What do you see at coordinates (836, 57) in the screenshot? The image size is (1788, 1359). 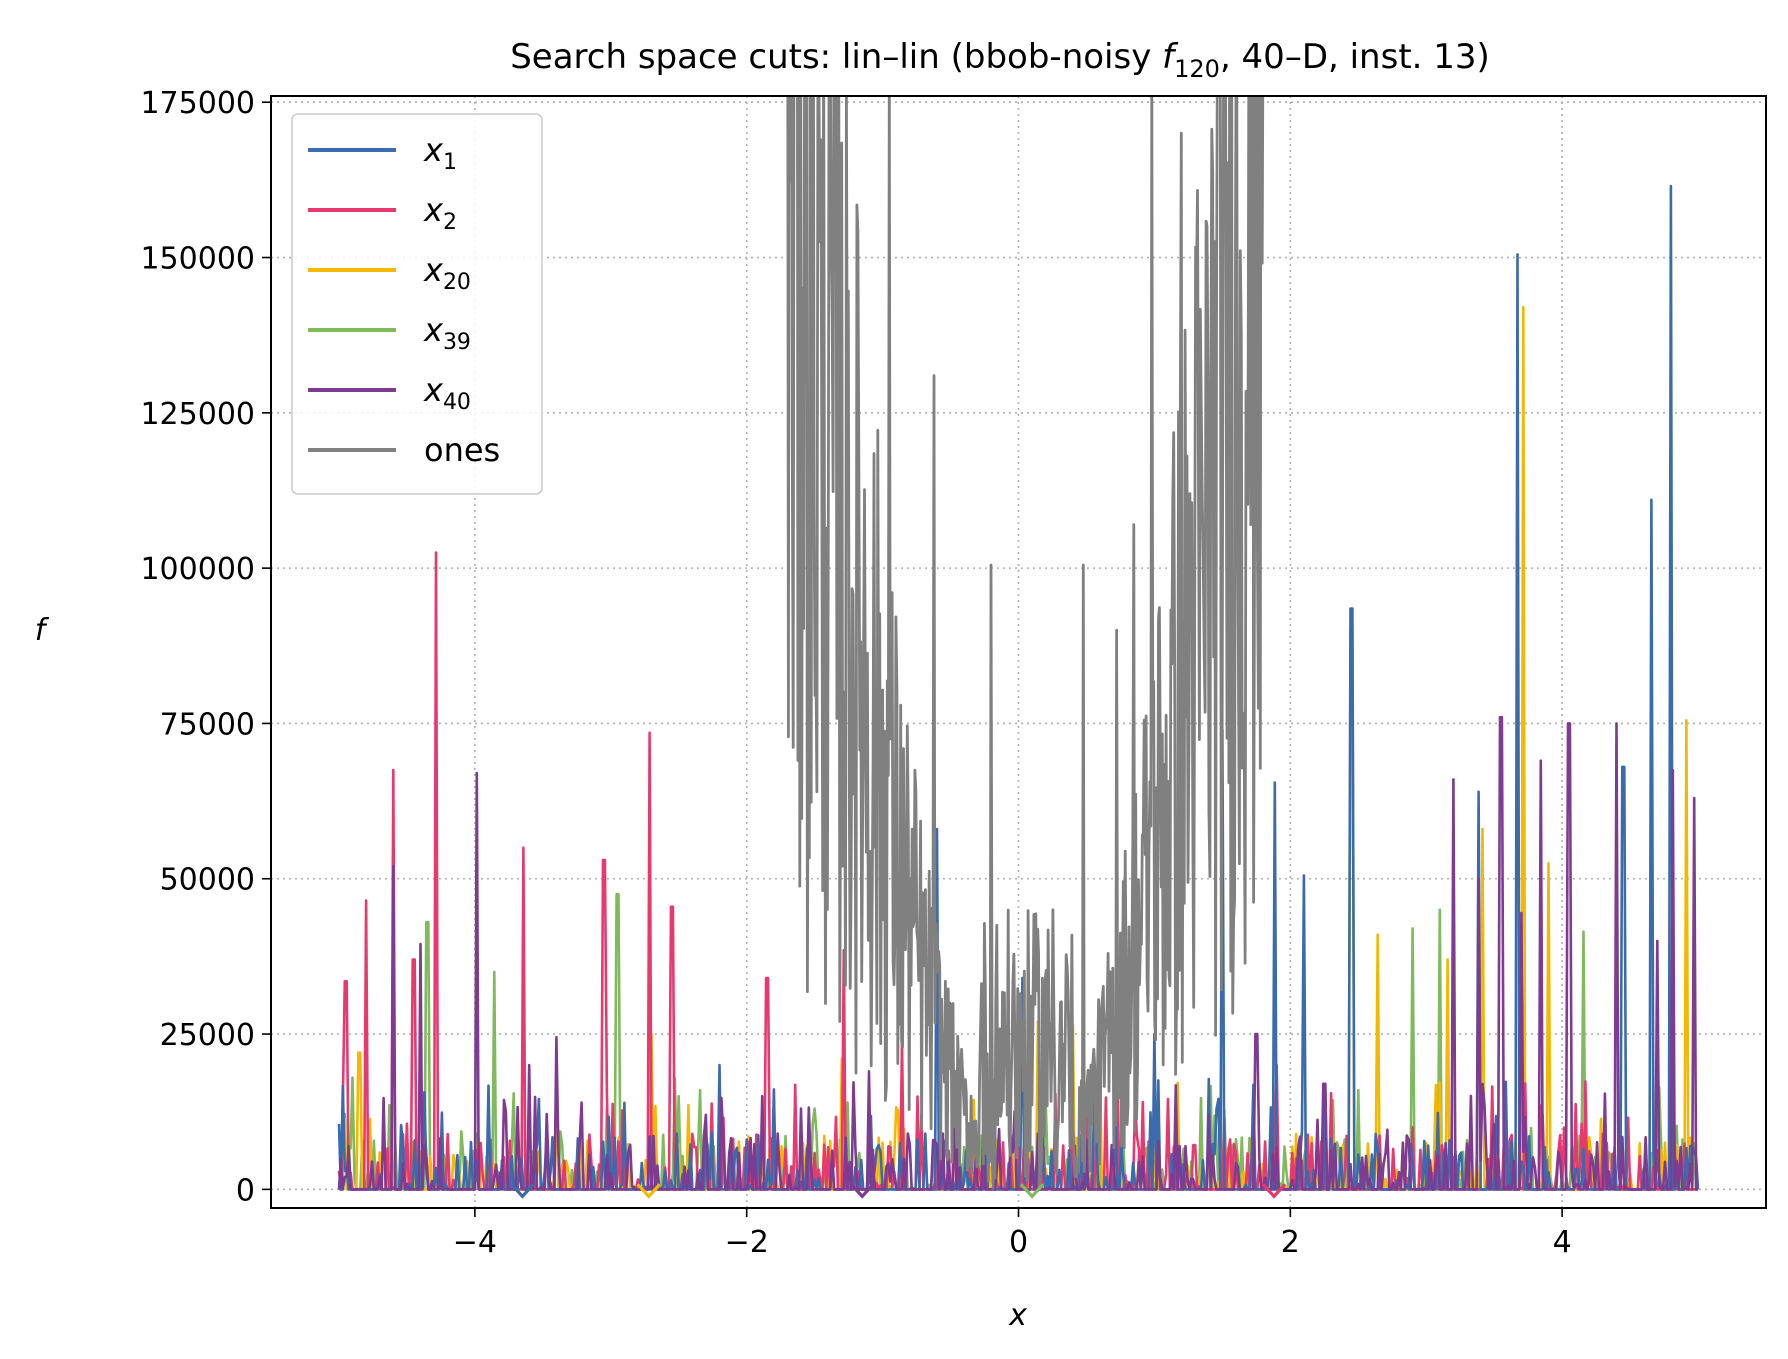 I see `chart-title-prefix: Search space cuts: lin–lin (bbob-noisy` at bounding box center [836, 57].